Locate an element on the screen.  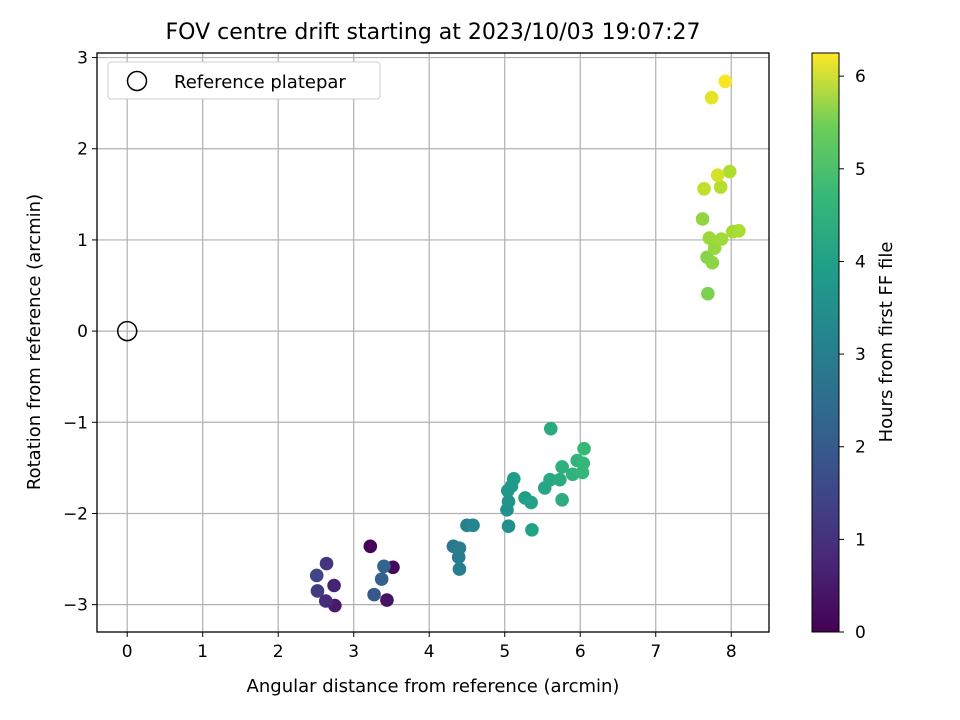
x-tick-label: 8 is located at coordinates (731, 652).